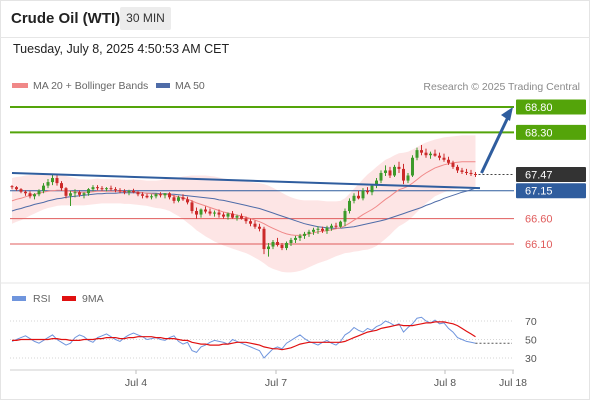  I want to click on x-axis: Jul 4 Jul 7 Jul 8 Jul 18, so click(326, 379).